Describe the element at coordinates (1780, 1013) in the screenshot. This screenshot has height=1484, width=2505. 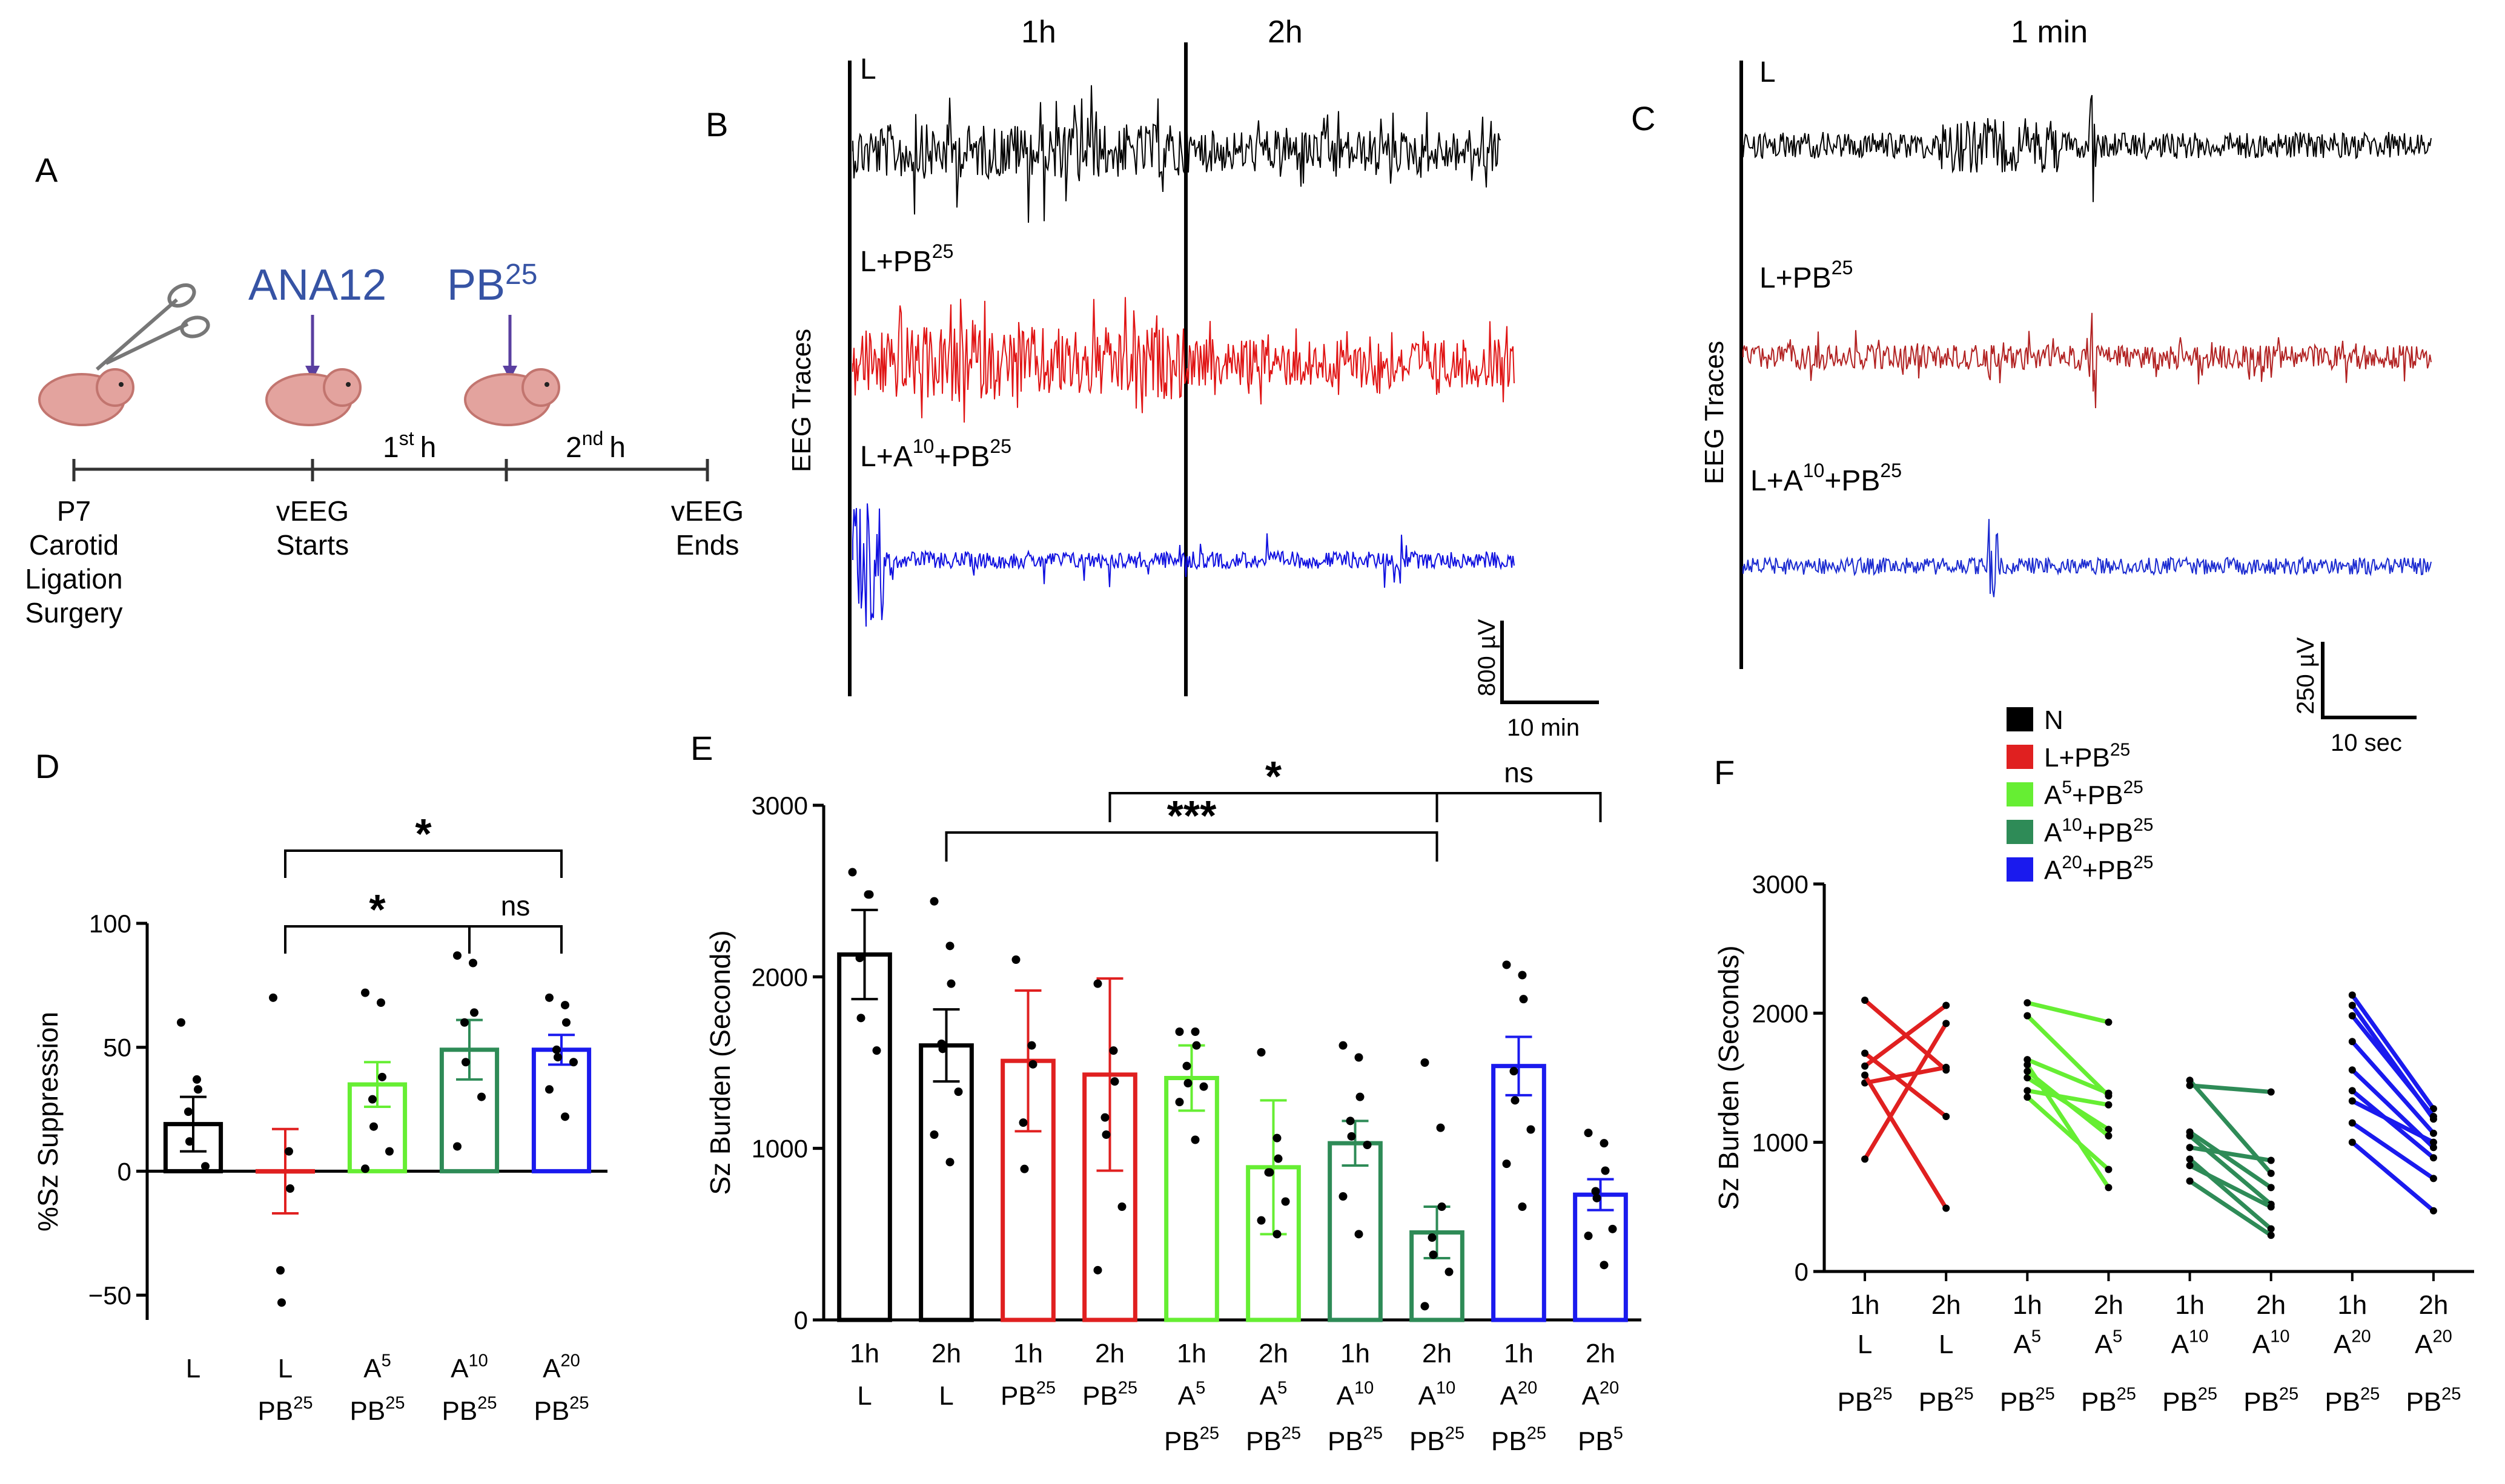
I see `y-tick-label: 2000` at that location.